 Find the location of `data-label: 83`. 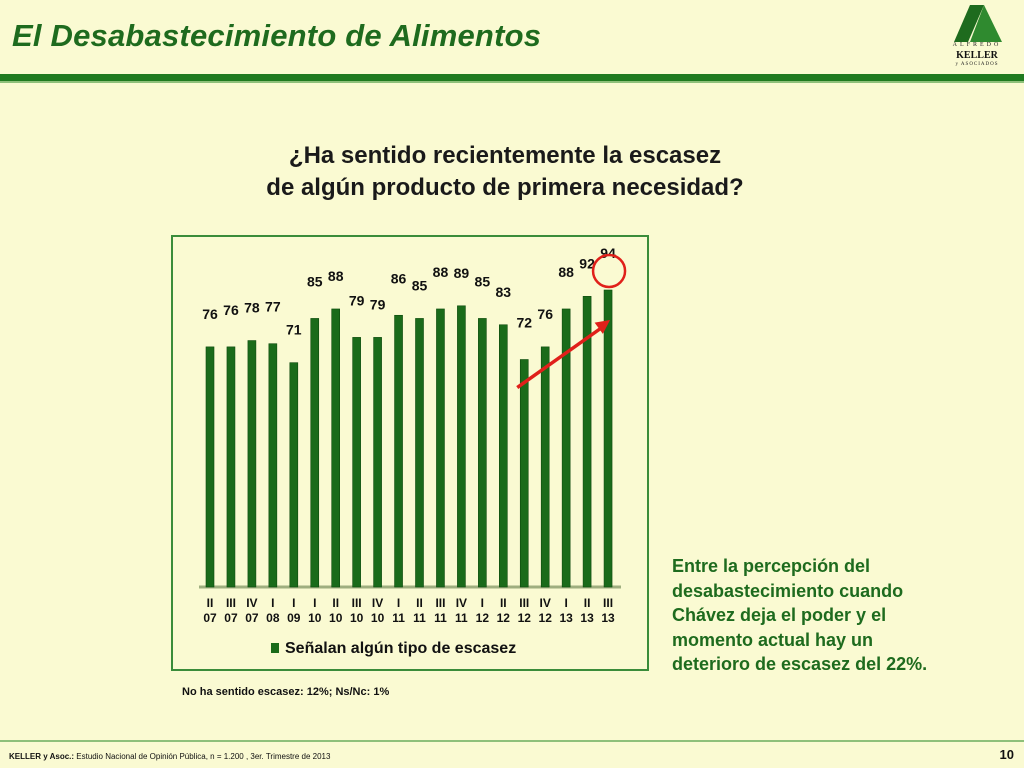

data-label: 83 is located at coordinates (504, 292).